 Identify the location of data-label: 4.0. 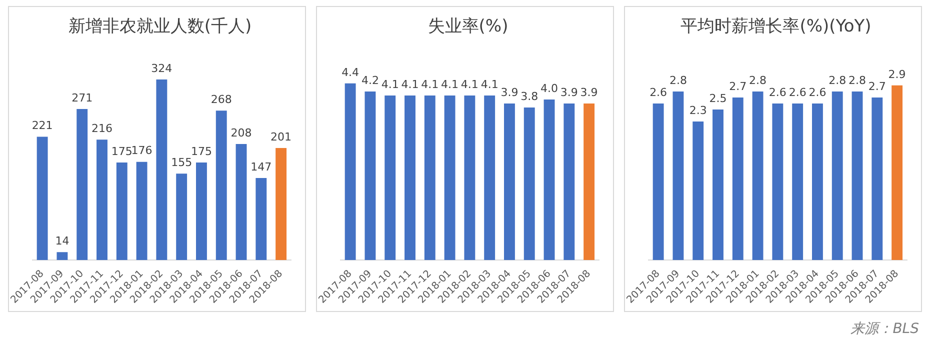
(549, 88).